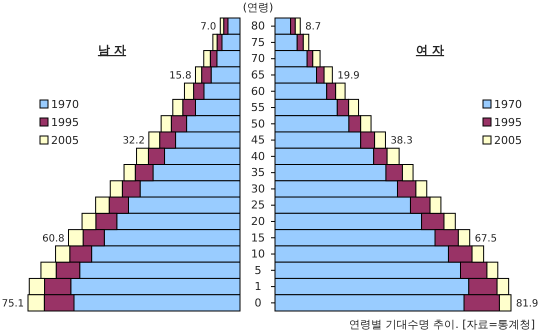 The height and width of the screenshot is (333, 540). What do you see at coordinates (442, 324) in the screenshot?
I see `text: 연령별 기대수명 추이. [자료=통계청]` at bounding box center [442, 324].